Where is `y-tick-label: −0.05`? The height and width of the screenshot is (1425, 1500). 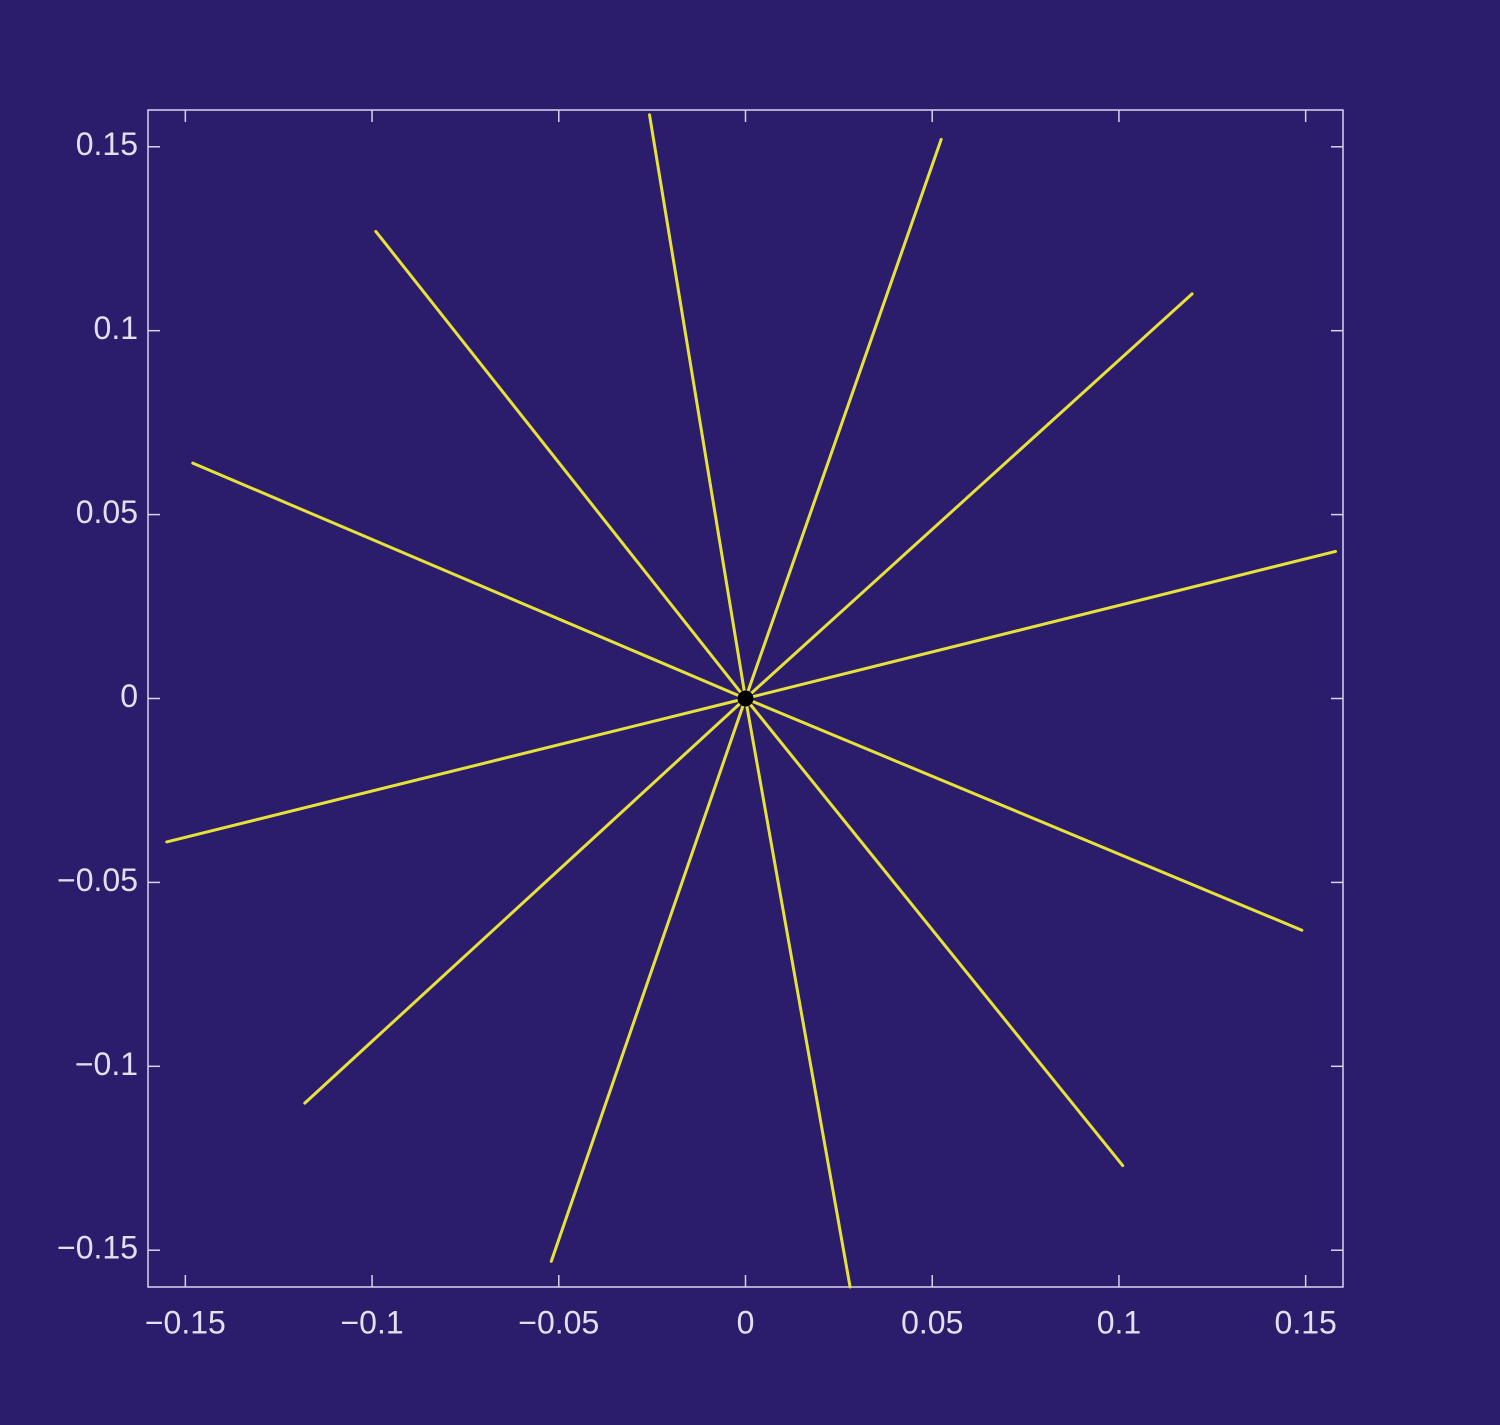 y-tick-label: −0.05 is located at coordinates (97, 880).